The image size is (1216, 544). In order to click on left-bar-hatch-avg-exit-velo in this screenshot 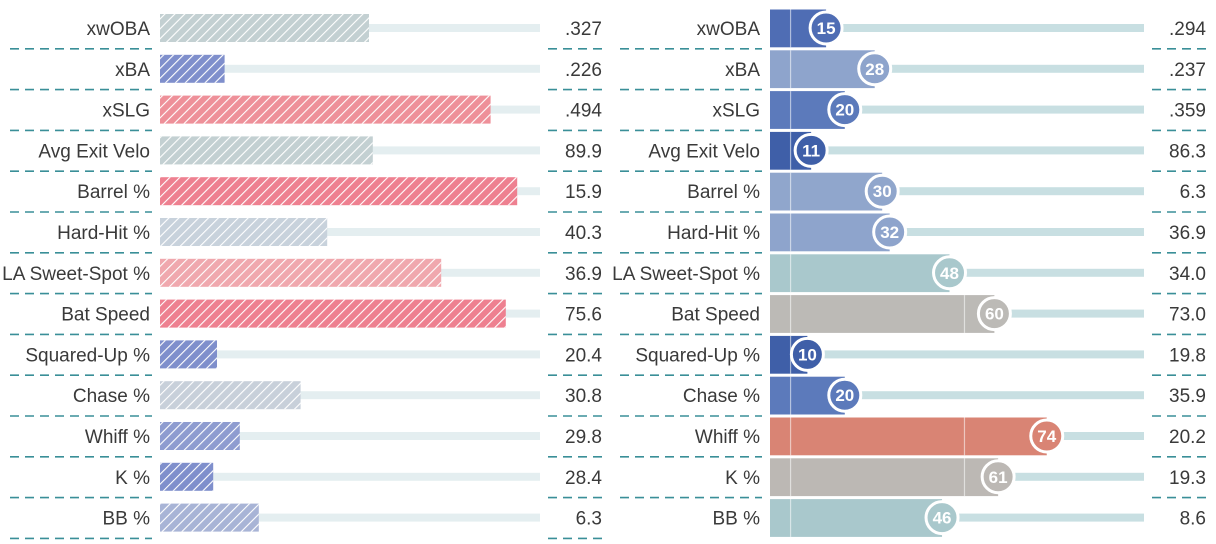, I will do `click(266, 150)`.